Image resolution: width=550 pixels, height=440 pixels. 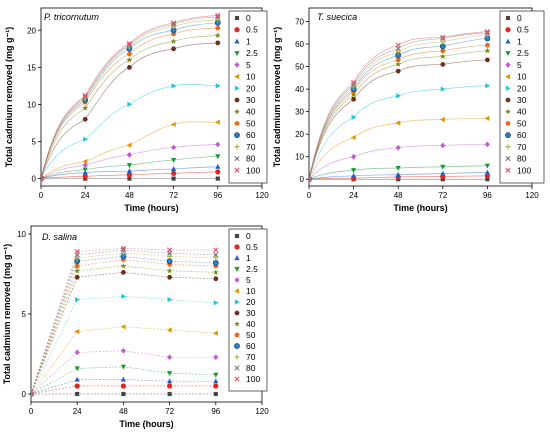 I want to click on x-tick-label: 96, so click(x=217, y=195).